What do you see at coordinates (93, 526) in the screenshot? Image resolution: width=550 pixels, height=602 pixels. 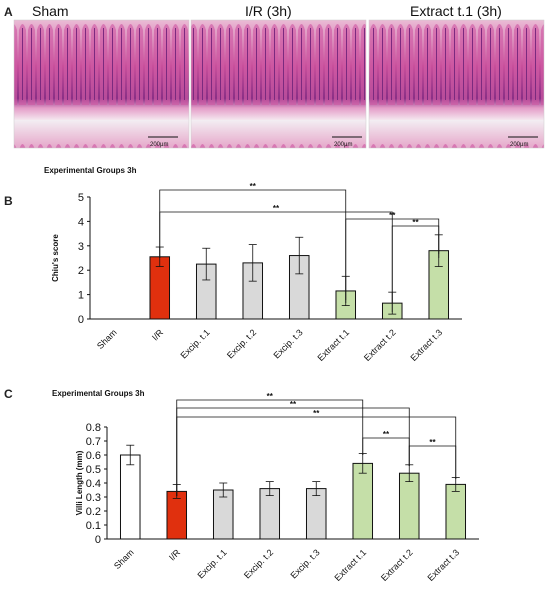 I see `y-tick-label: 0.1` at bounding box center [93, 526].